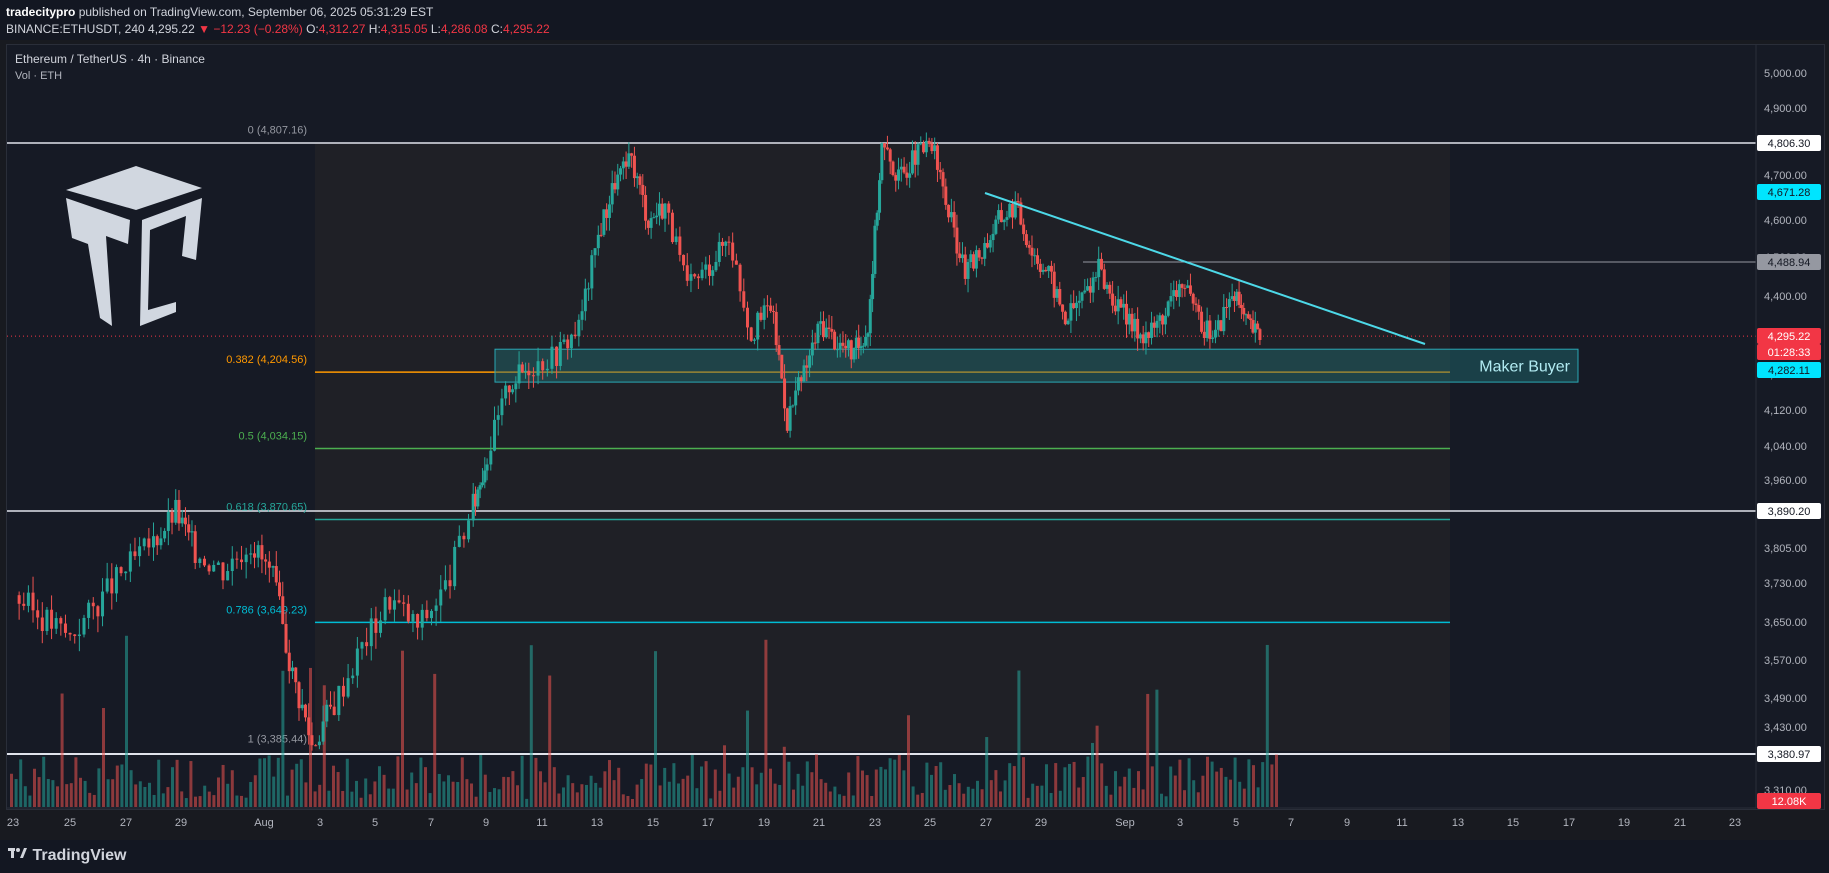 Image resolution: width=1829 pixels, height=873 pixels. Describe the element at coordinates (1205, 268) in the screenshot. I see `descending-trendline` at that location.